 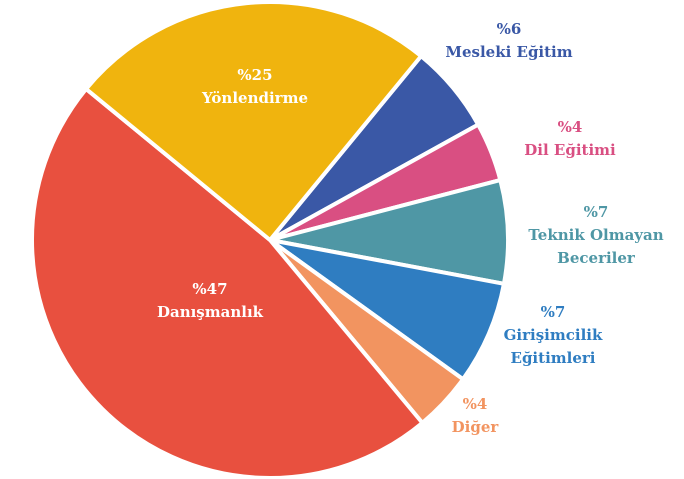 I want to click on slice-label: %6 Mesleki Eğitim, so click(x=509, y=41).